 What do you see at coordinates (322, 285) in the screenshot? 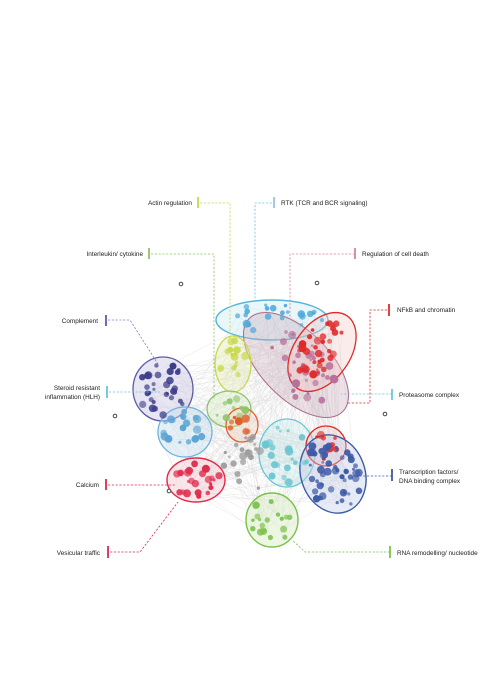
I see `leader-cell-death` at bounding box center [322, 285].